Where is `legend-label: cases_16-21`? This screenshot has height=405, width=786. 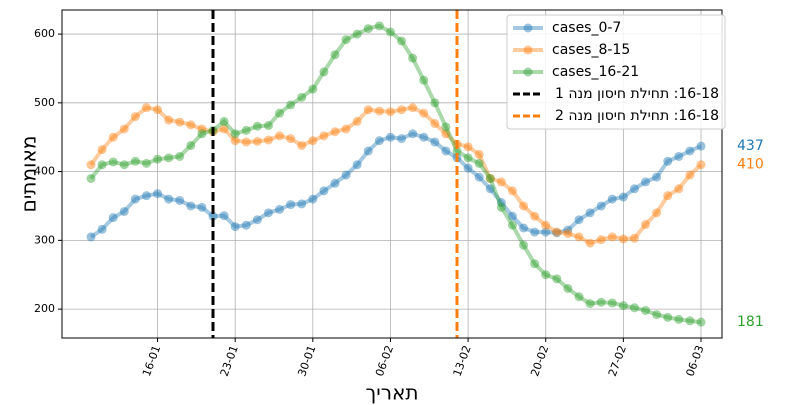
legend-label: cases_16-21 is located at coordinates (595, 72).